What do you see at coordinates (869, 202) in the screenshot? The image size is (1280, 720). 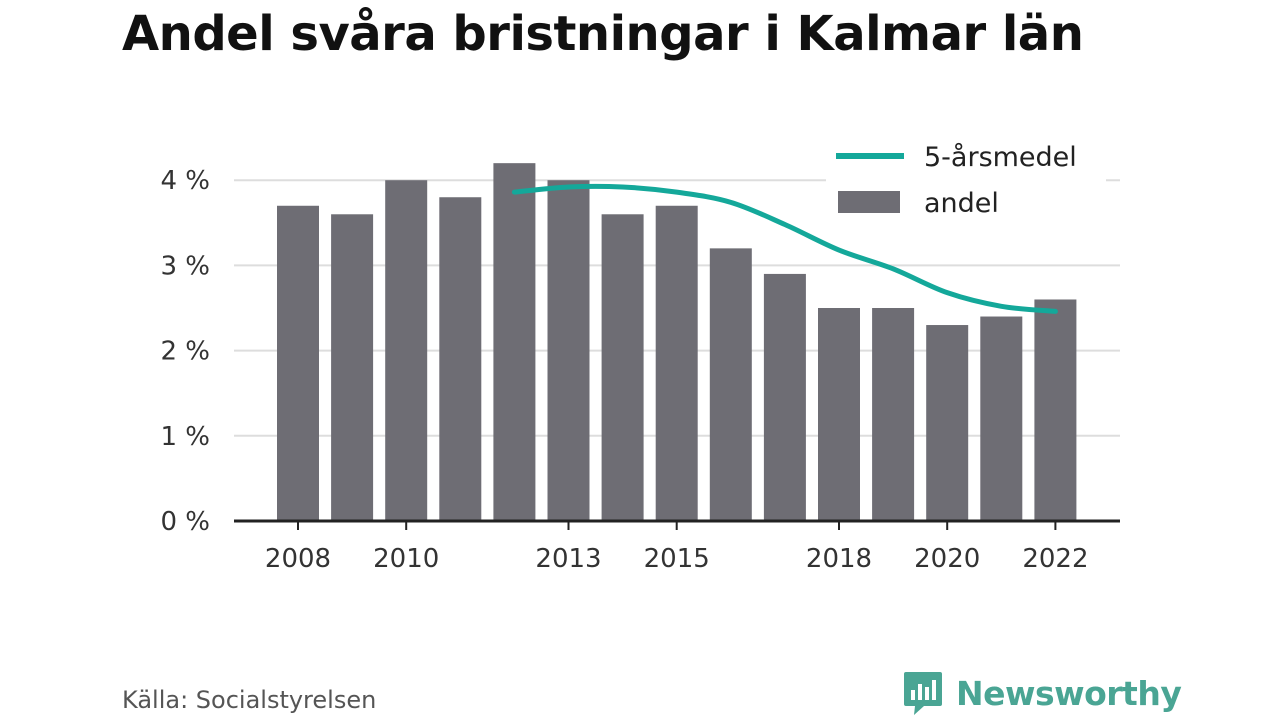 I see `legend-swatch-andel` at bounding box center [869, 202].